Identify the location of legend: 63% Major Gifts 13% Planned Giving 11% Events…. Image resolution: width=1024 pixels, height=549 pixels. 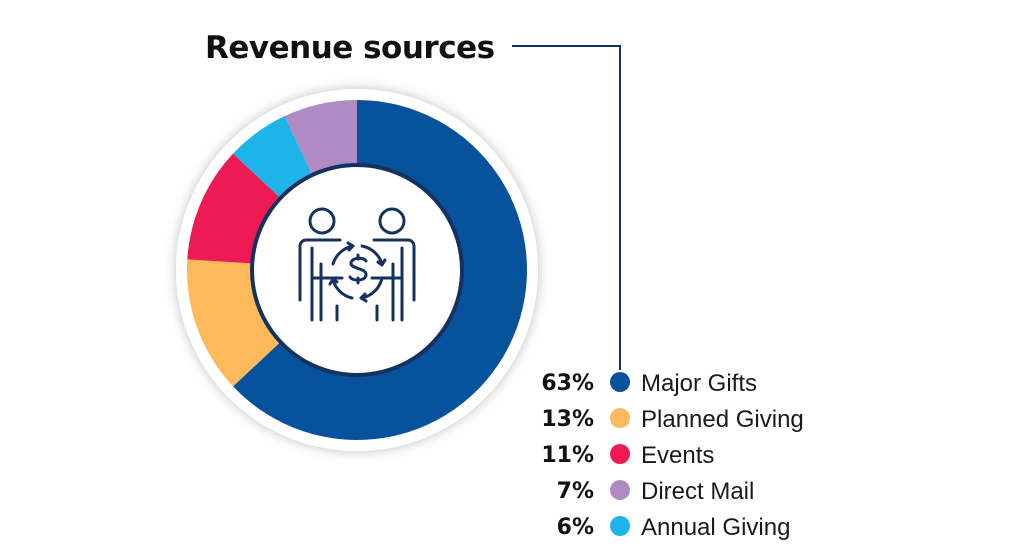
(672, 455).